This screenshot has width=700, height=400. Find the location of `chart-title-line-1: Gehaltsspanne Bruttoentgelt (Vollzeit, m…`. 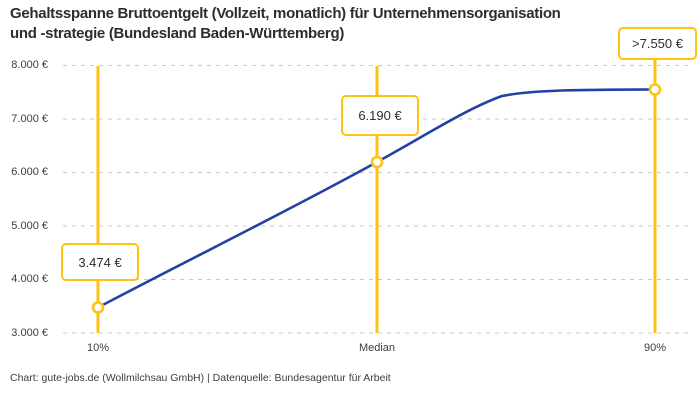

chart-title-line-1: Gehaltsspanne Bruttoentgelt (Vollzeit, m… is located at coordinates (285, 13).